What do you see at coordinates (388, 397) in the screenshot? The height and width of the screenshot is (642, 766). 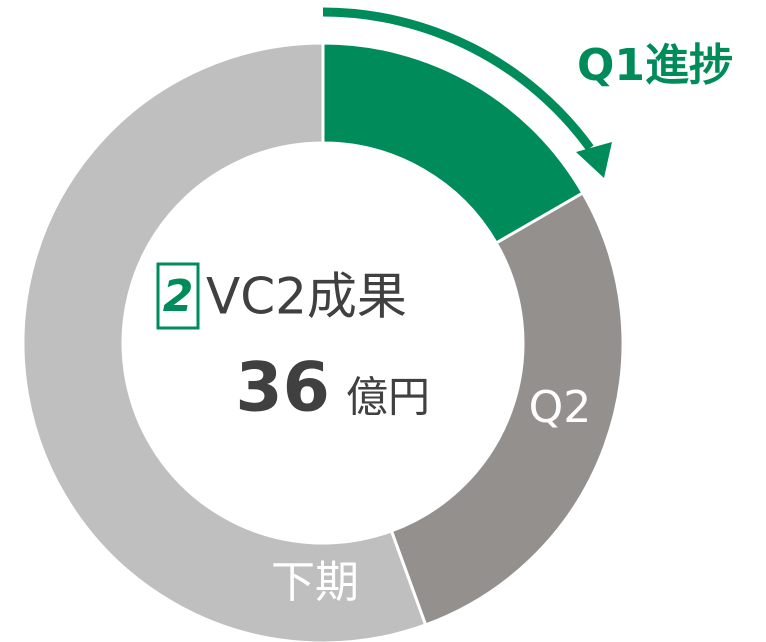 I see `center-unit: 億円` at bounding box center [388, 397].